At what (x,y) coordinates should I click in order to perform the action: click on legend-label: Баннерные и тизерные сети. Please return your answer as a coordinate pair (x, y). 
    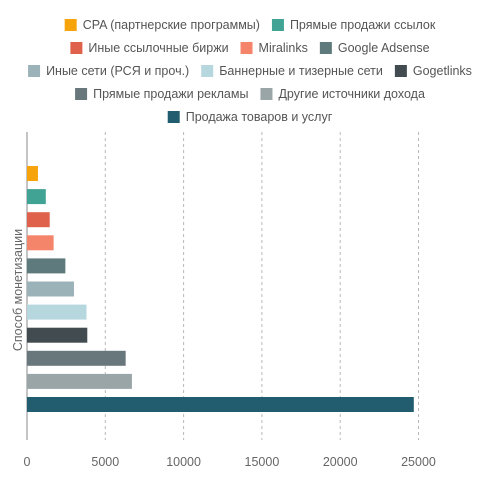
    Looking at the image, I should click on (301, 71).